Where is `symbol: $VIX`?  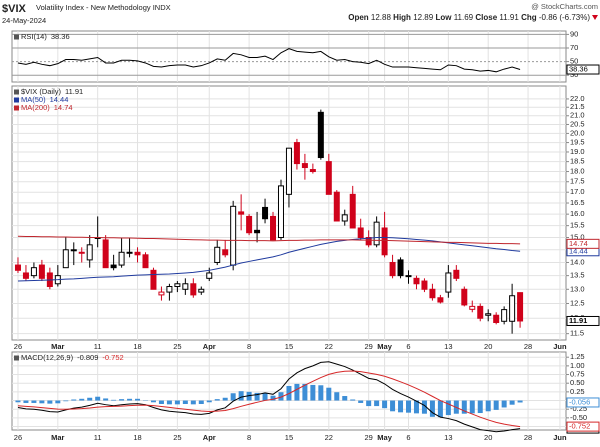 symbol: $VIX is located at coordinates (14, 9).